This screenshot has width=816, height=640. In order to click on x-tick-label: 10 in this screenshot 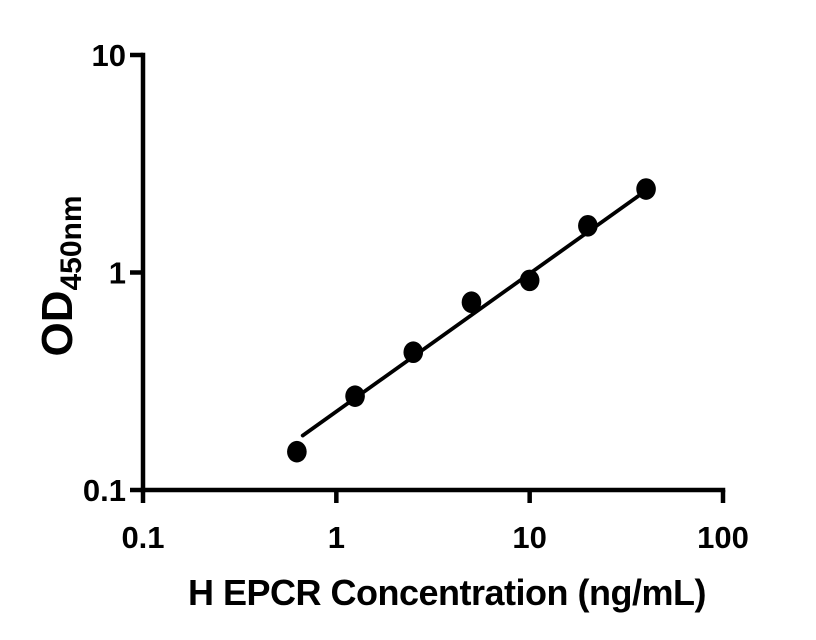, I will do `click(529, 537)`.